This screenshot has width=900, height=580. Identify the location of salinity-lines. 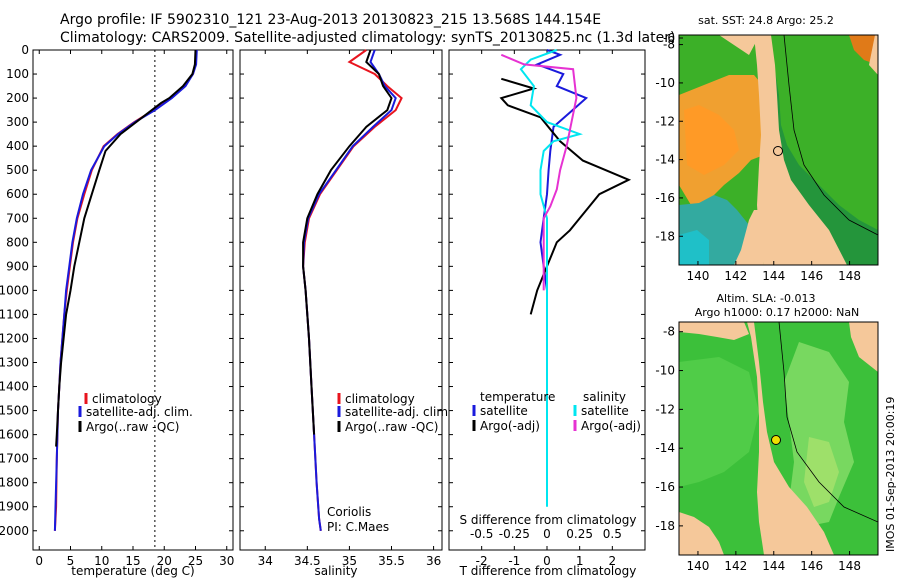
(352, 290).